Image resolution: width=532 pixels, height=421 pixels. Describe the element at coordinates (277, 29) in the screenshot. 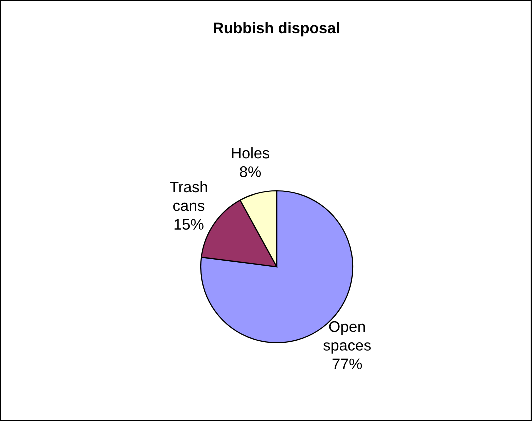

I see `chart-title: Rubbish disposal` at that location.